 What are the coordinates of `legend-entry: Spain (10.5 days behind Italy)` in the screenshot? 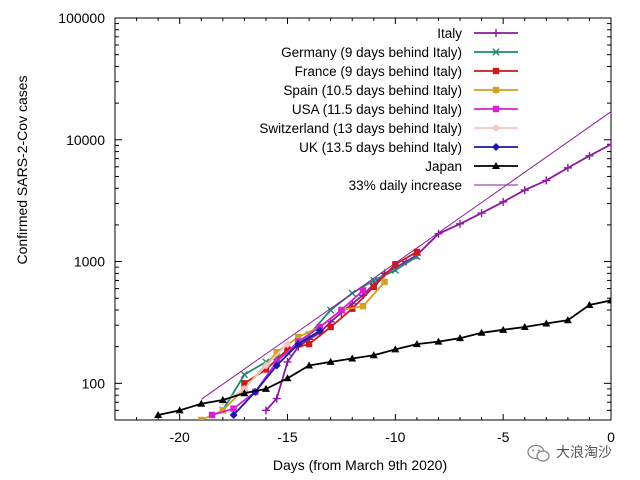 It's located at (400, 90).